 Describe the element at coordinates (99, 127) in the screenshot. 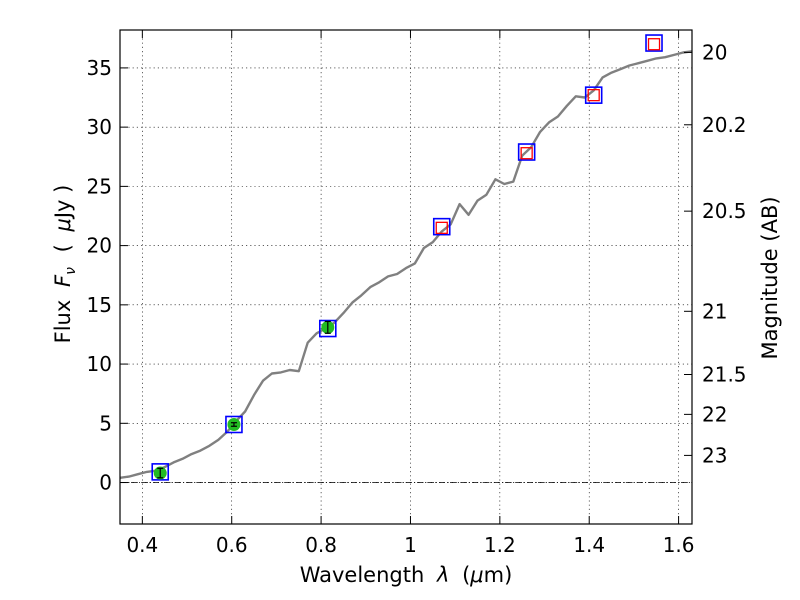

I see `y-tick-label: 30` at that location.